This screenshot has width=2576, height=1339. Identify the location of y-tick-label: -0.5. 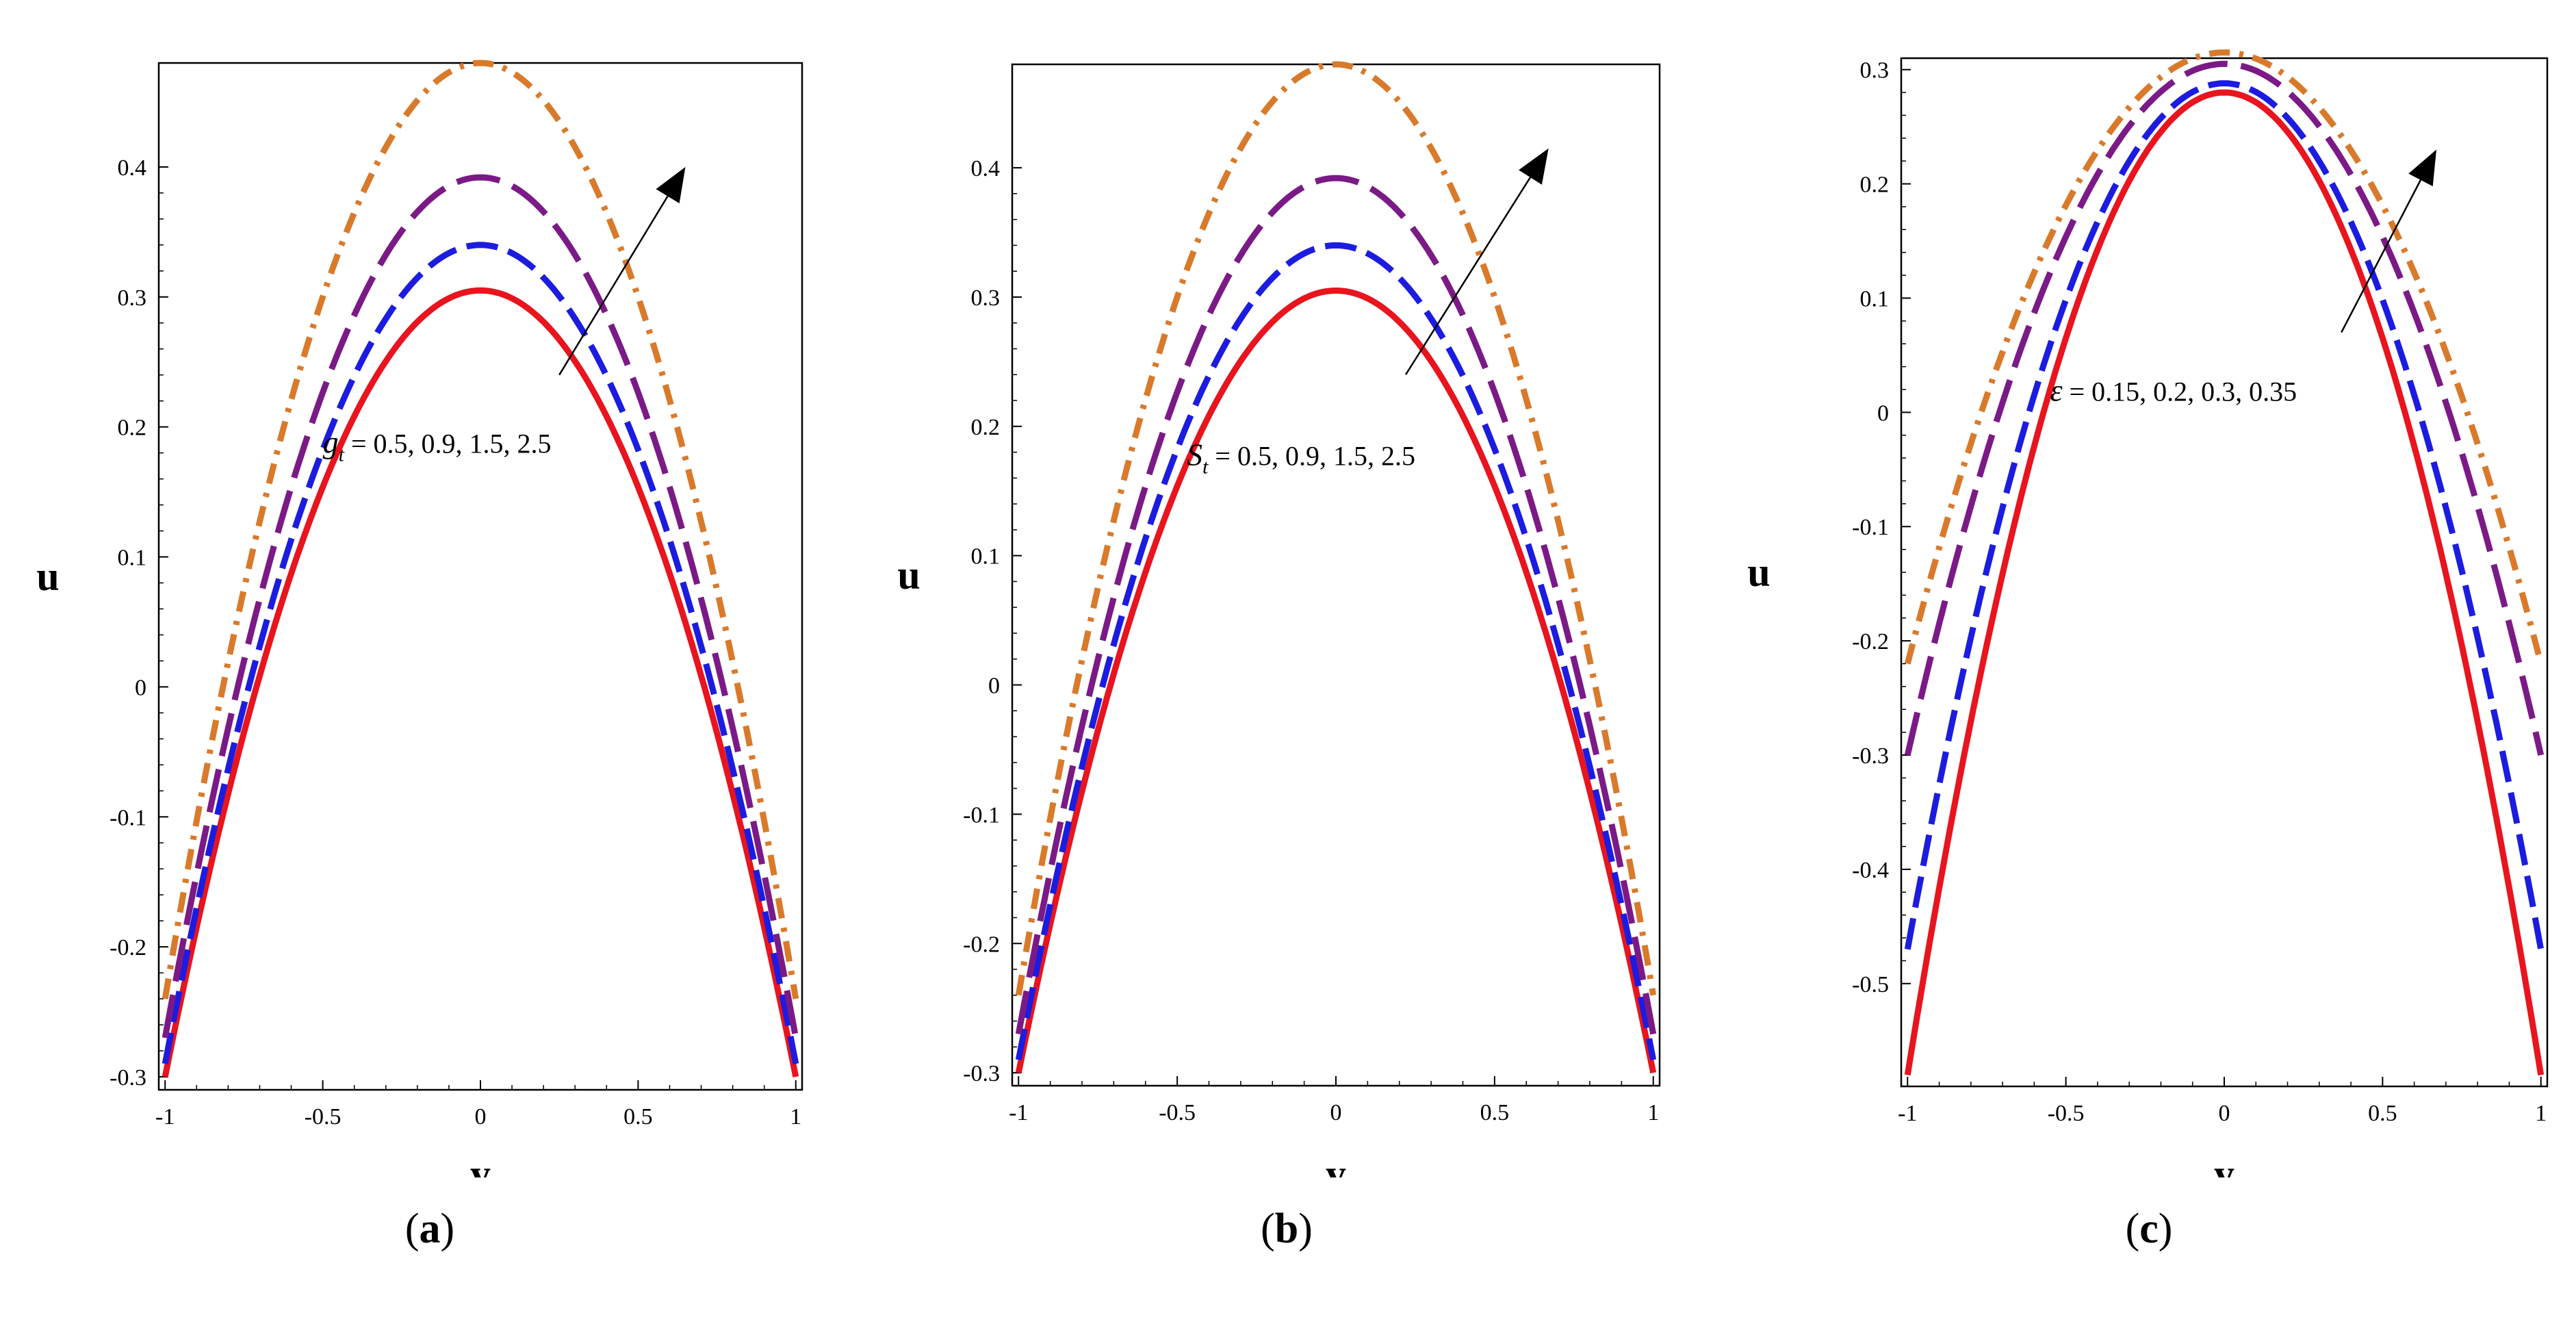
(1870, 984).